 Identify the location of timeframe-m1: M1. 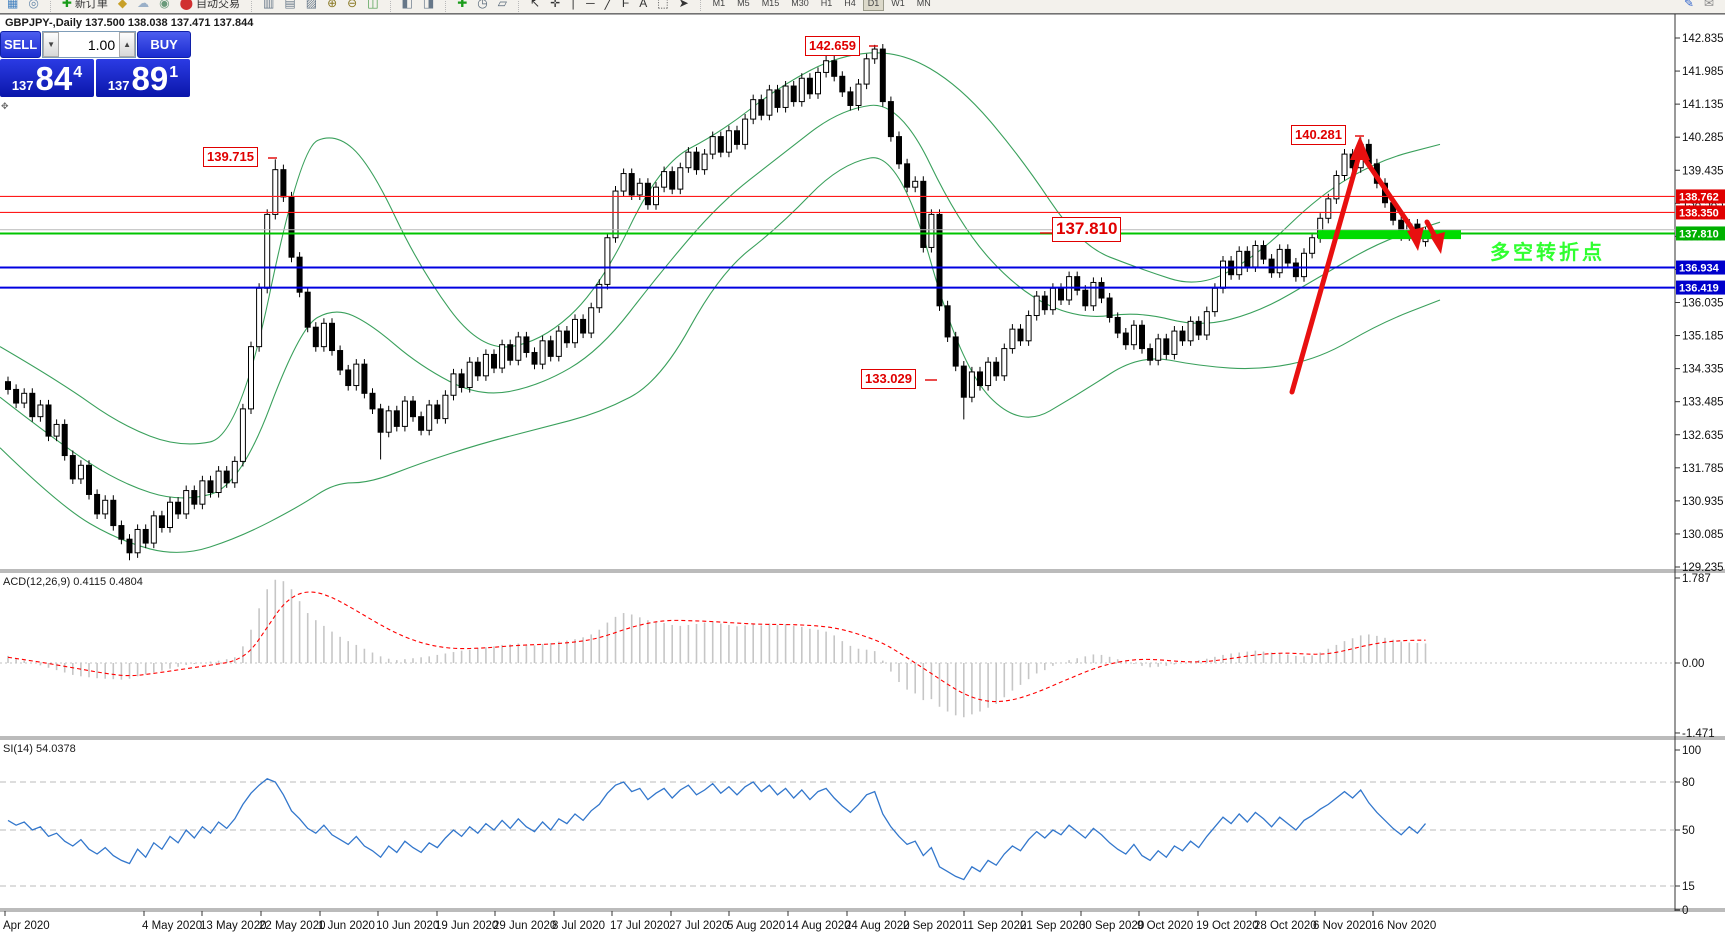
(719, 4).